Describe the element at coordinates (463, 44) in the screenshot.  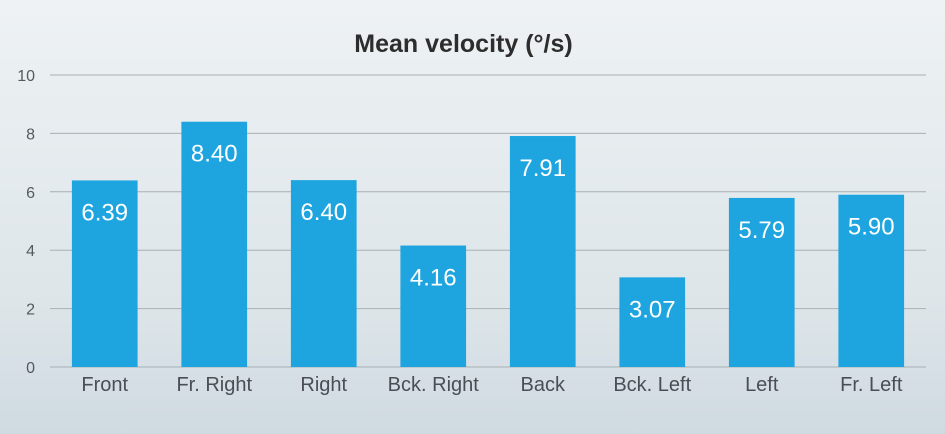
I see `chart-title: Mean velocity (°/s)` at that location.